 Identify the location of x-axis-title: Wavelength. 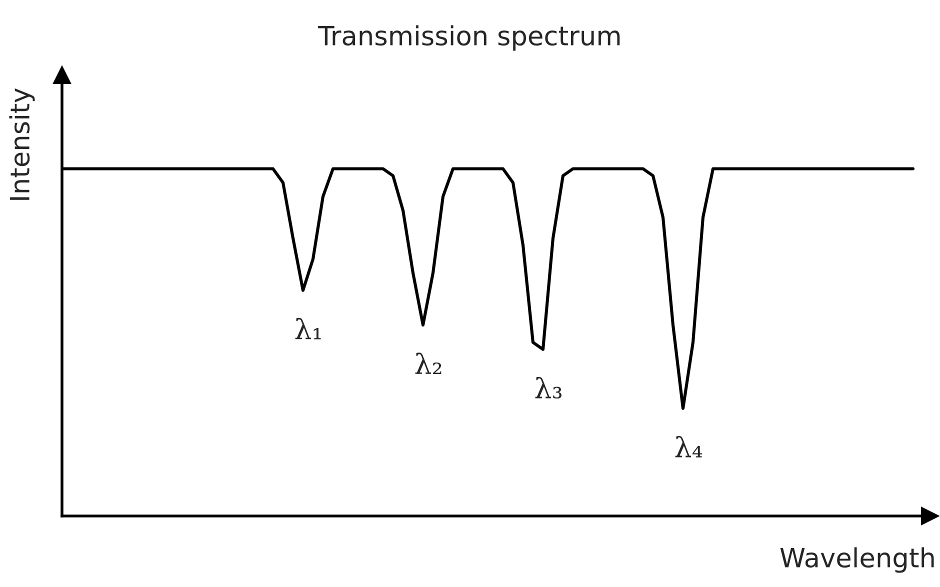
(857, 560).